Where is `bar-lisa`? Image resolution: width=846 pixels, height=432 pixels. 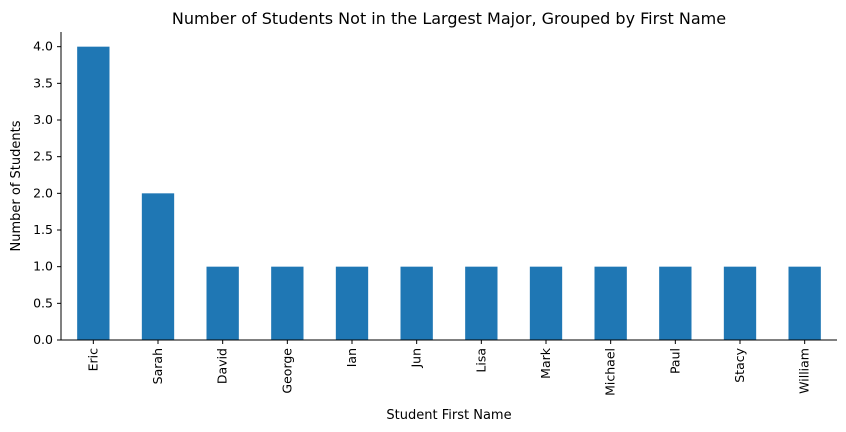 bar-lisa is located at coordinates (481, 303).